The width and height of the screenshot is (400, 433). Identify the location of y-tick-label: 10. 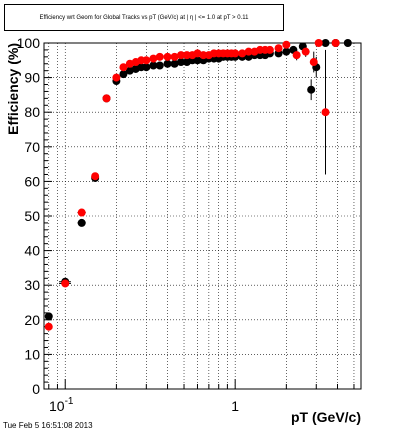
(32, 354).